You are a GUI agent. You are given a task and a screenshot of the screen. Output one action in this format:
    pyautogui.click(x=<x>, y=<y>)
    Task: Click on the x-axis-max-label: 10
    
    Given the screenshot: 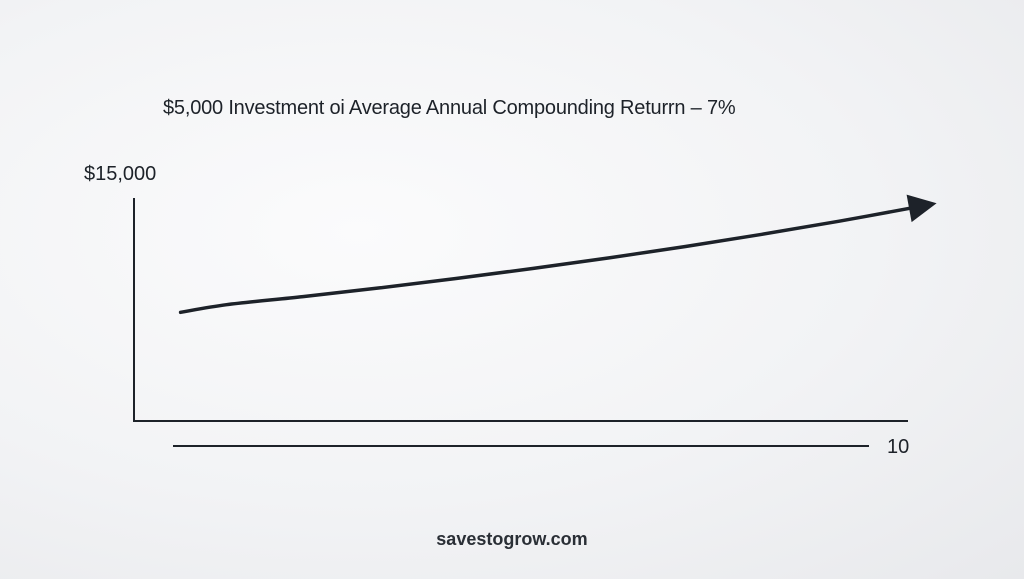 What is the action you would take?
    pyautogui.click(x=898, y=447)
    